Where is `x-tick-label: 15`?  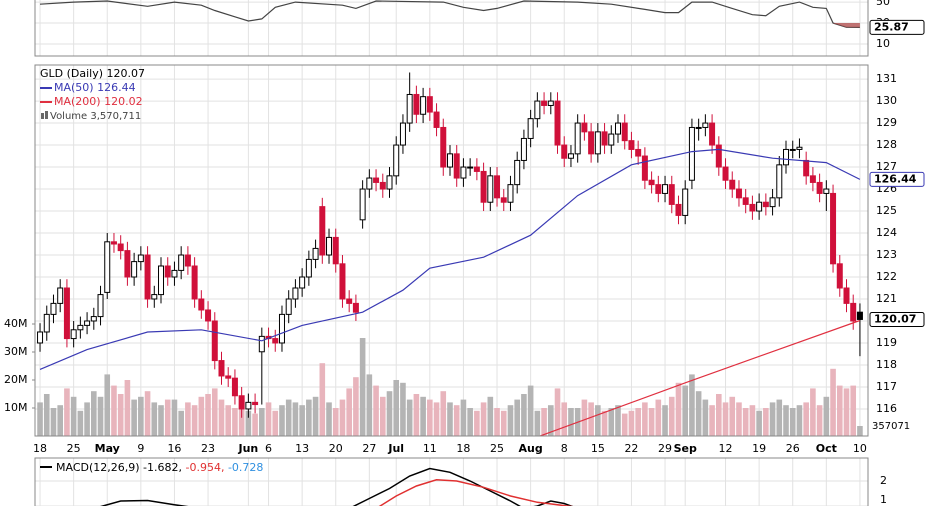 x-tick-label: 15 is located at coordinates (598, 448).